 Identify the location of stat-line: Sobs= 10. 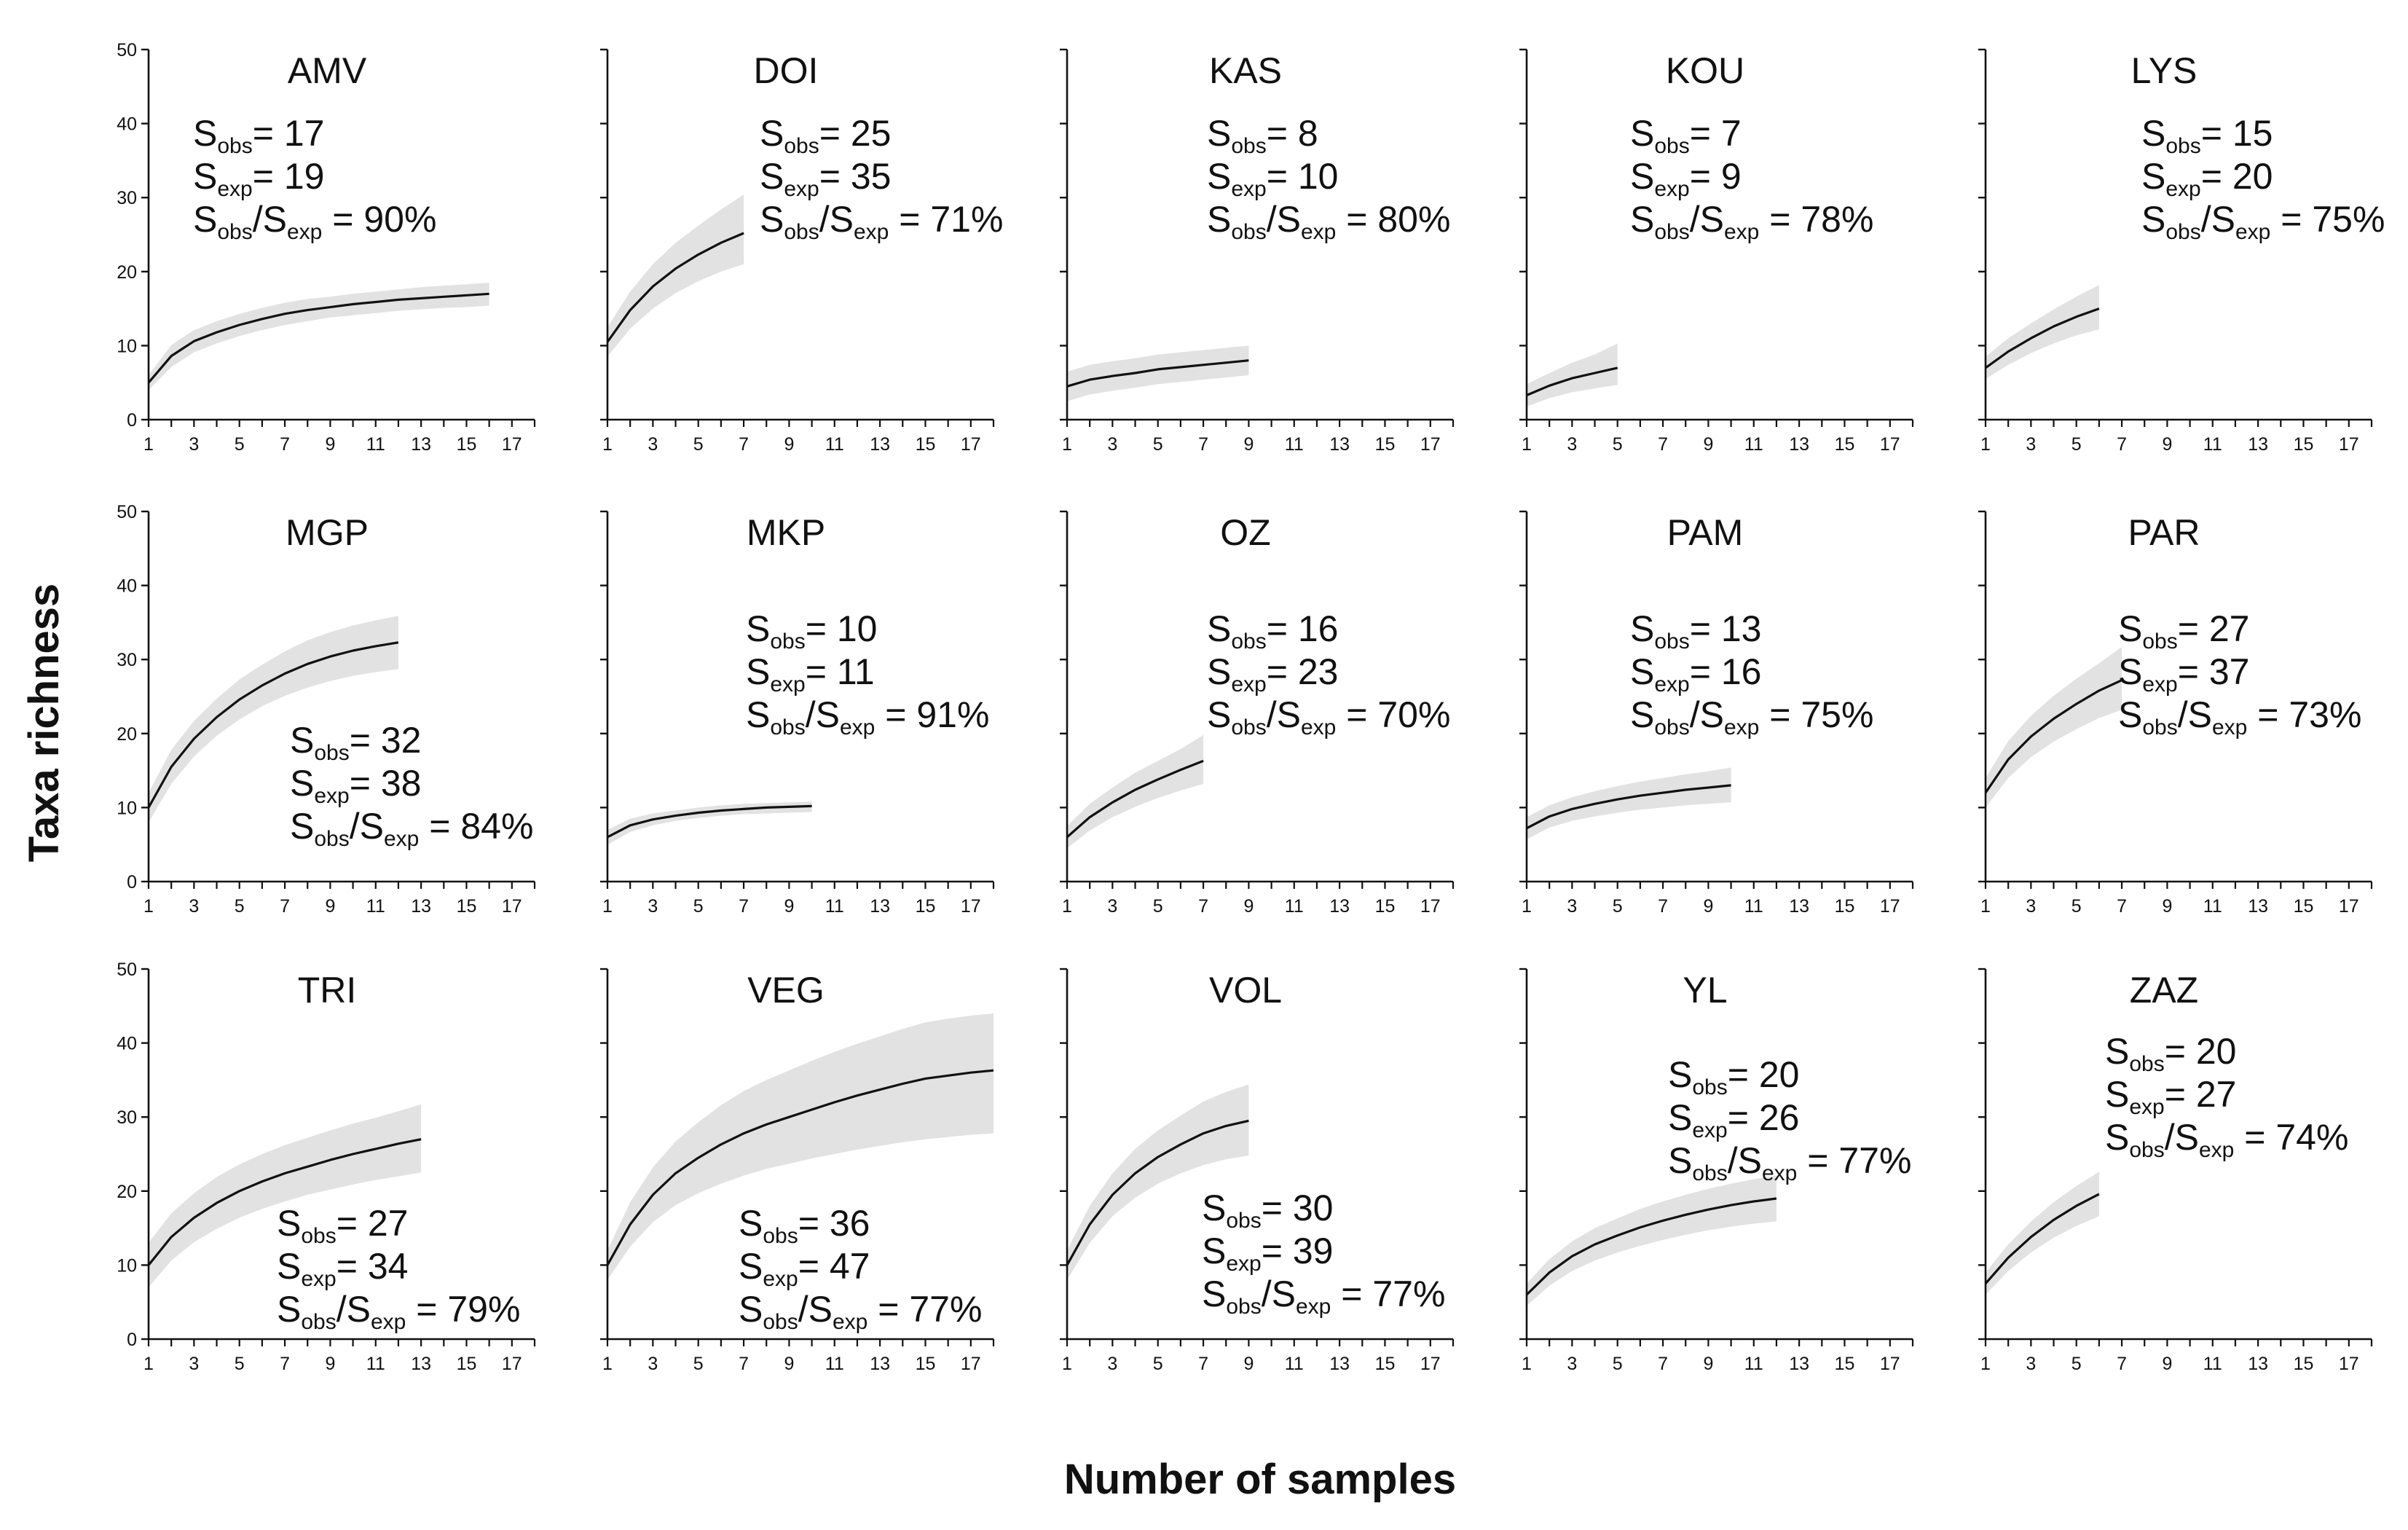
(811, 631).